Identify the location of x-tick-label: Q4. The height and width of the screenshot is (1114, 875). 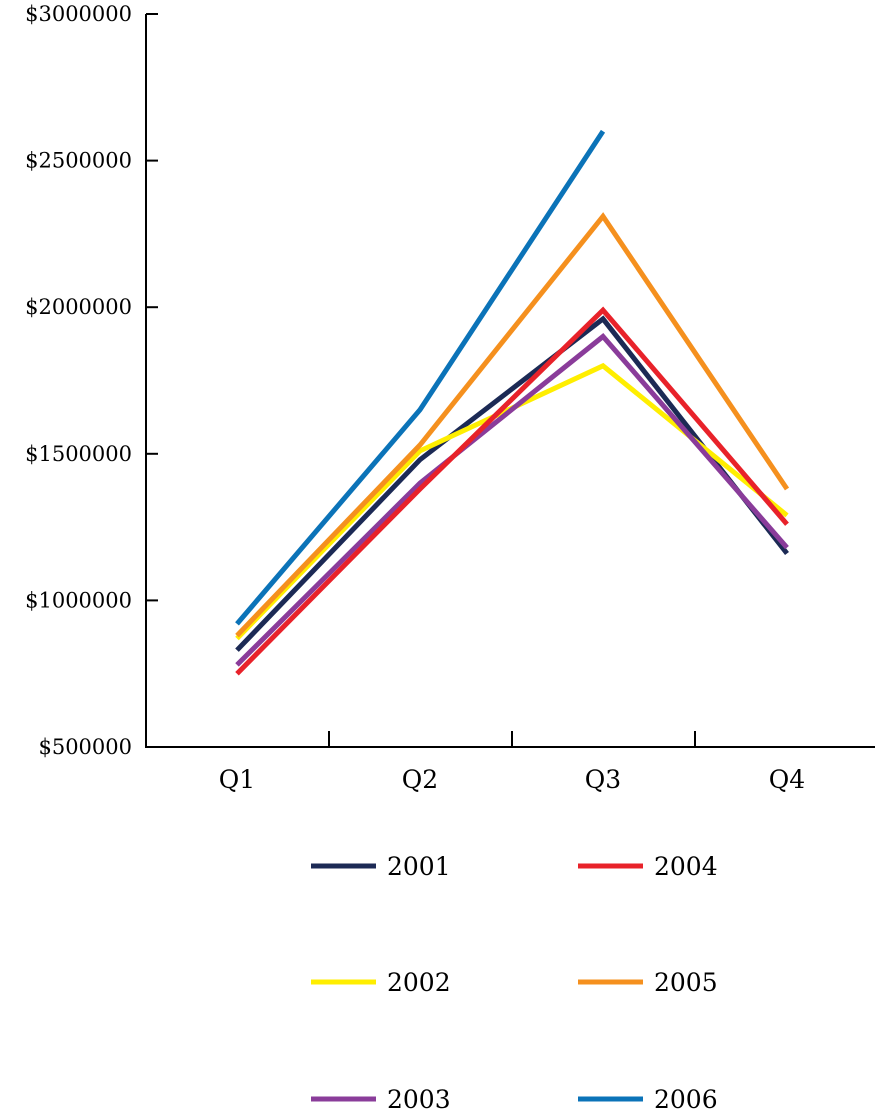
(787, 779).